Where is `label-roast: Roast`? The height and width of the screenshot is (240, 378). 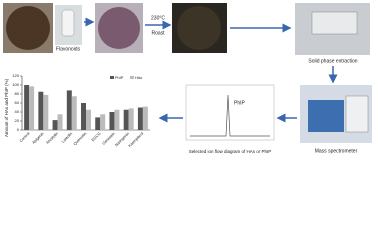
label-roast: Roast is located at coordinates (158, 33).